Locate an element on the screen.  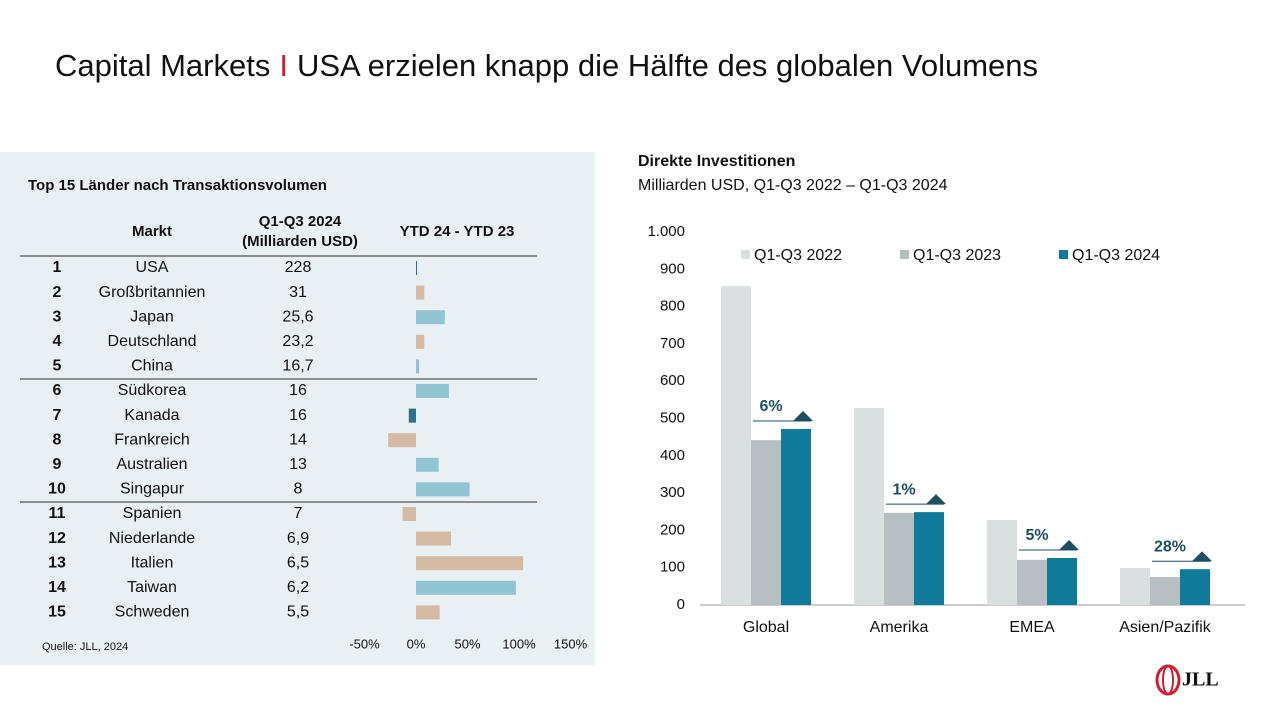
country: Japan is located at coordinates (152, 316).